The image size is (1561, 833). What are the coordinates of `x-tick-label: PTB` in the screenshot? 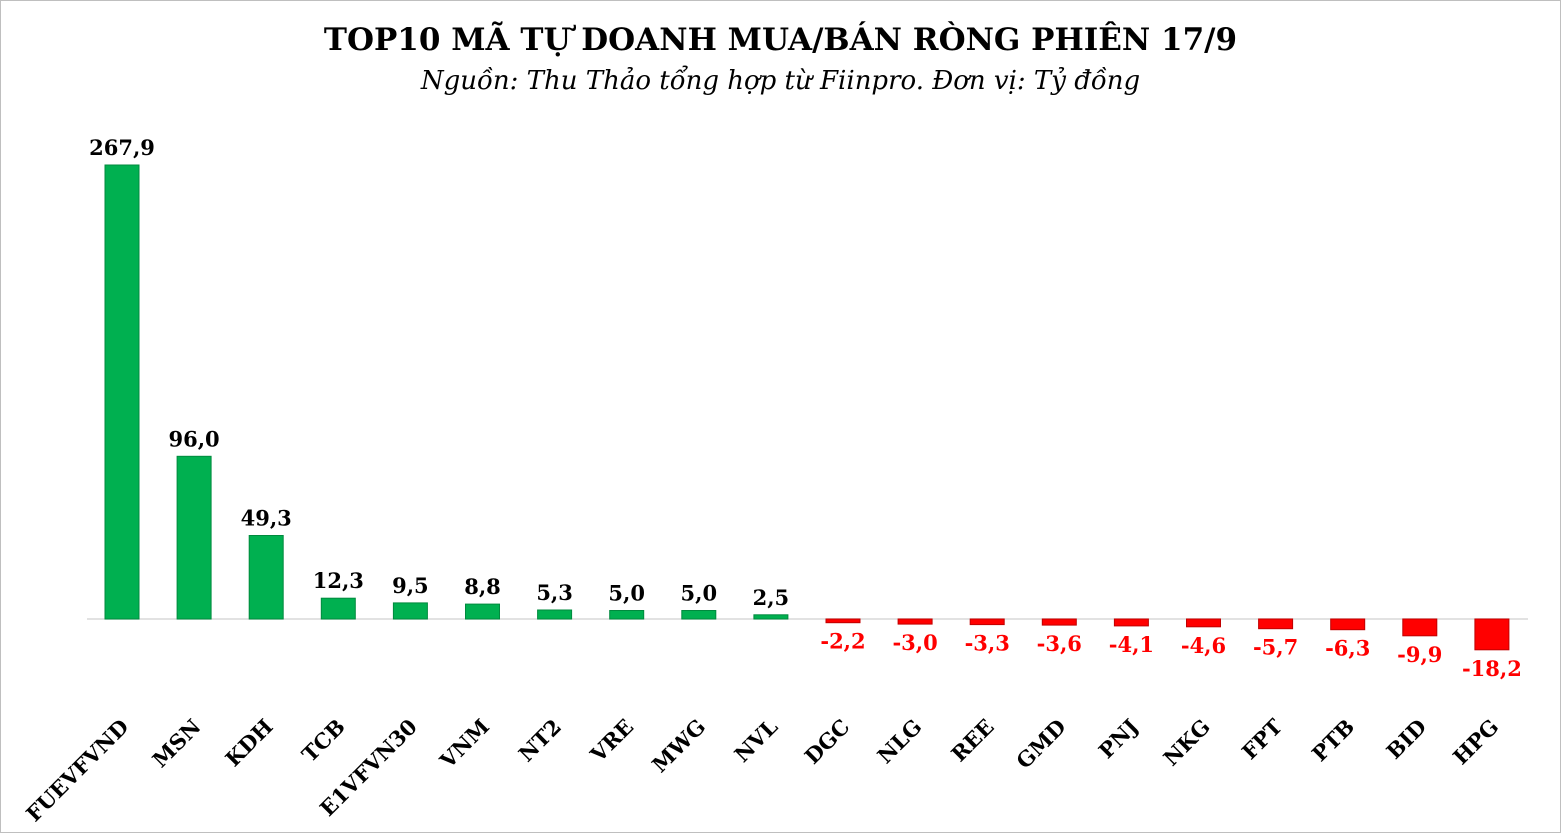 It's located at (1333, 740).